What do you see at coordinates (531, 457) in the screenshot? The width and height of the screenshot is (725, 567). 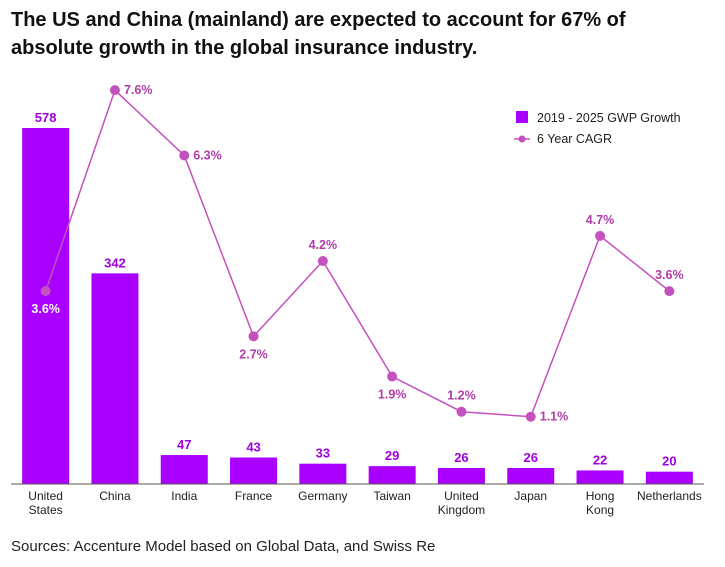 I see `bar-value-label-7: 26` at bounding box center [531, 457].